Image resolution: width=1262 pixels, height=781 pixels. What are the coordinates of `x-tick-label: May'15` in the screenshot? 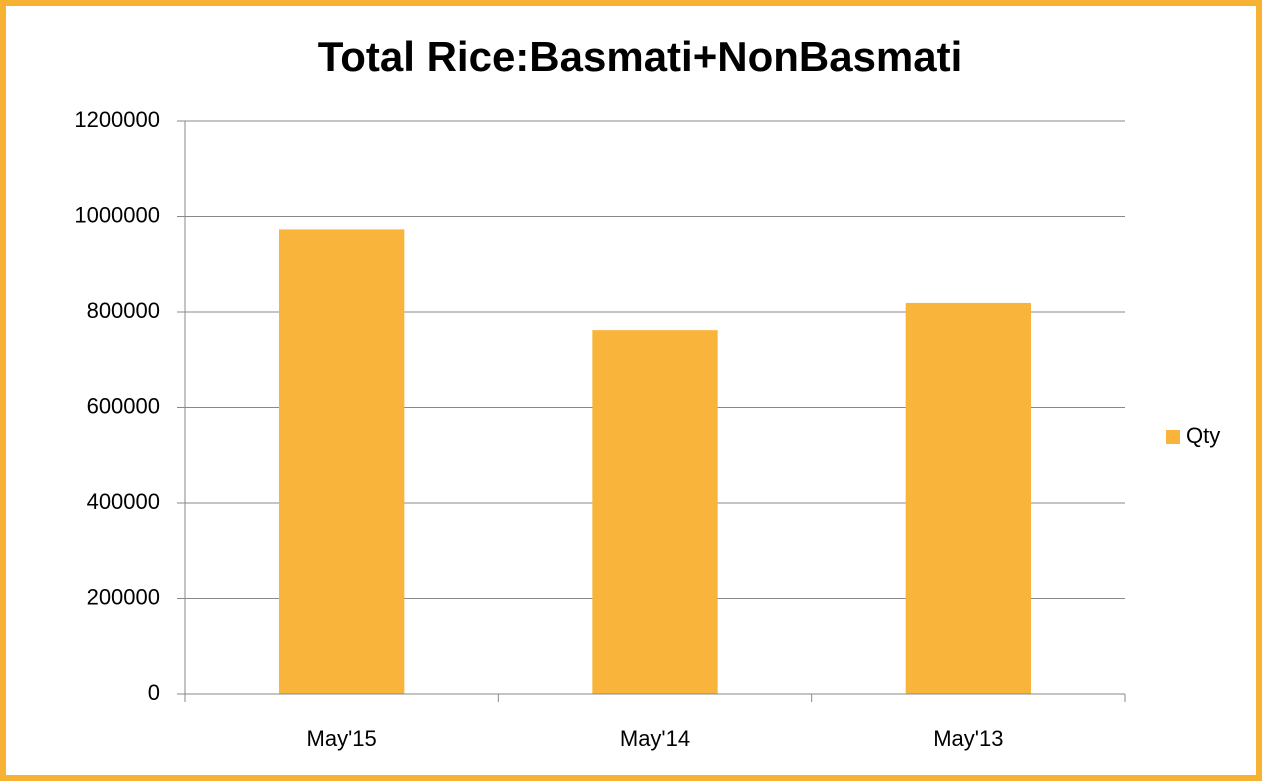 It's located at (342, 738).